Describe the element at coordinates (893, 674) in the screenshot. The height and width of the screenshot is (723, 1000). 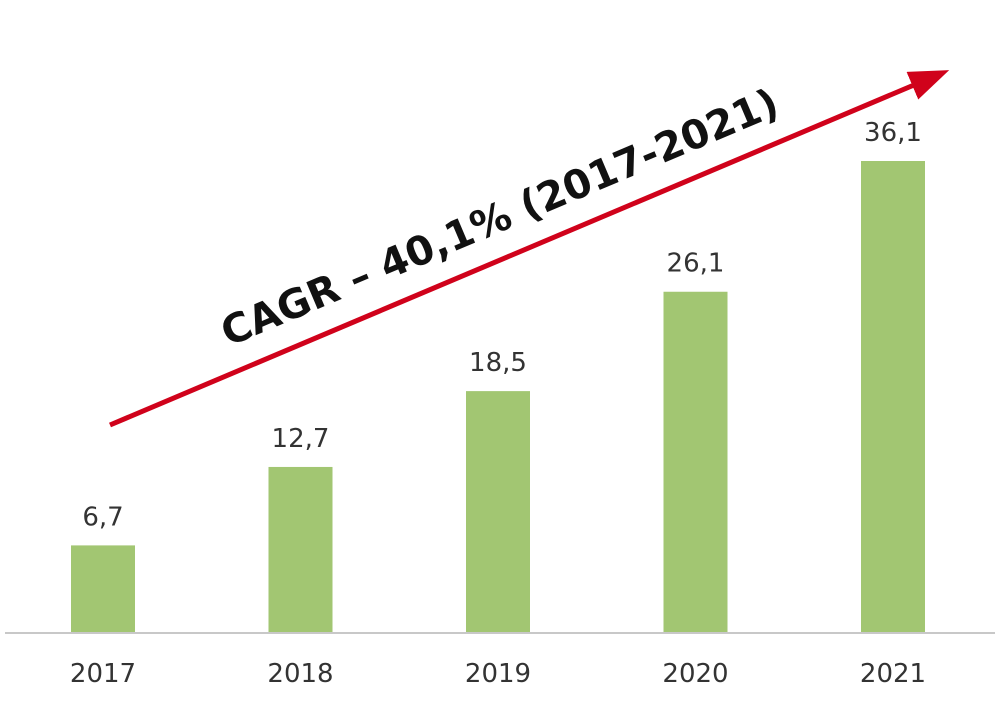
I see `x-tick-label-2021: 2021` at that location.